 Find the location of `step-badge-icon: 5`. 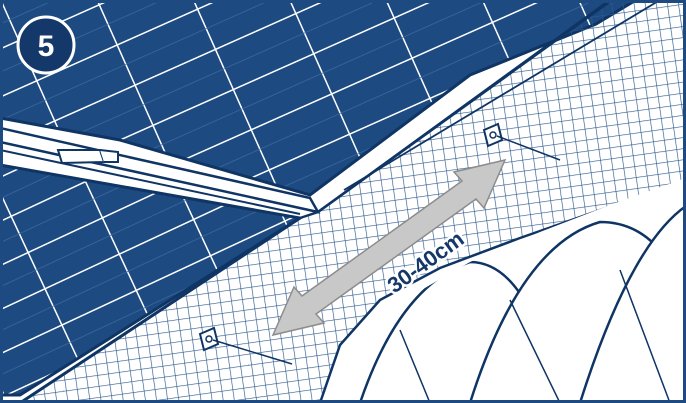

step-badge-icon: 5 is located at coordinates (46, 45).